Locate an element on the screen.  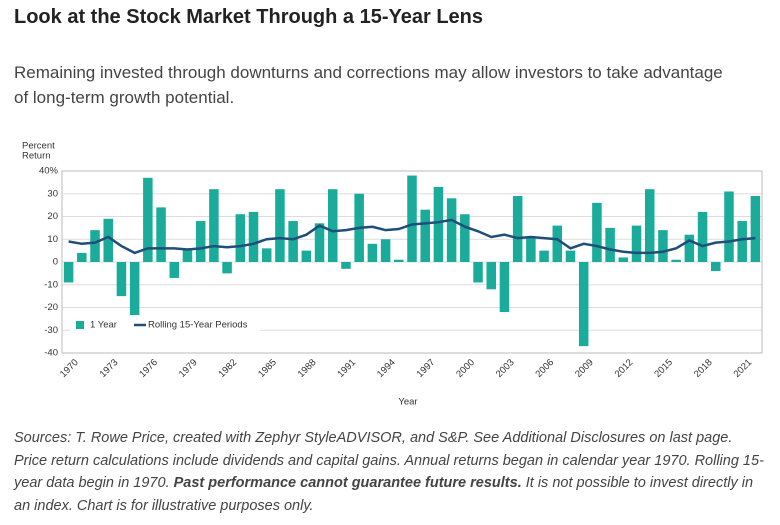
y-axis-label: Percent is located at coordinates (38, 146).